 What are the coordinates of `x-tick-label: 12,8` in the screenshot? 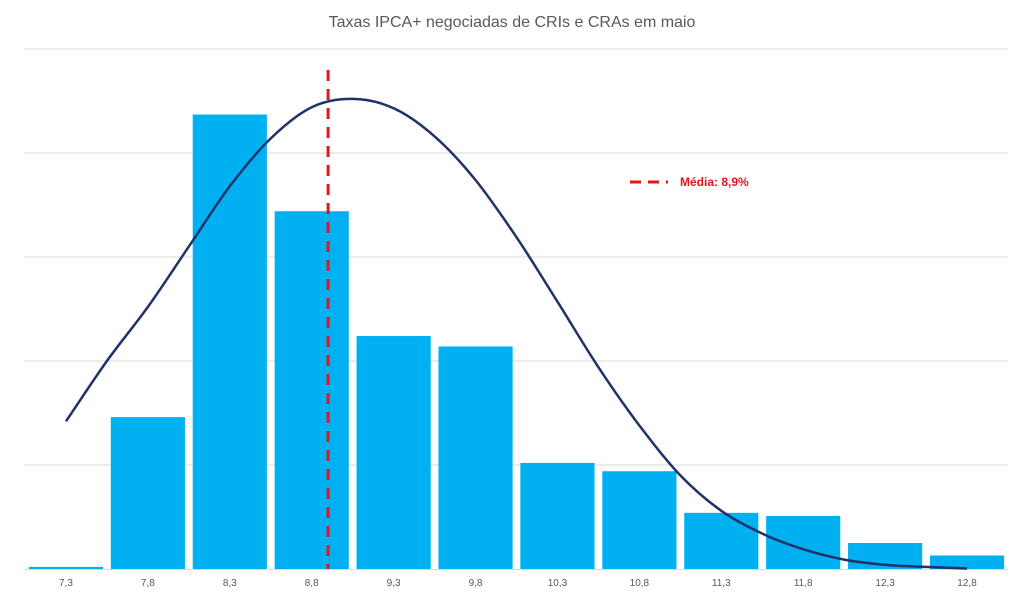 It's located at (967, 583).